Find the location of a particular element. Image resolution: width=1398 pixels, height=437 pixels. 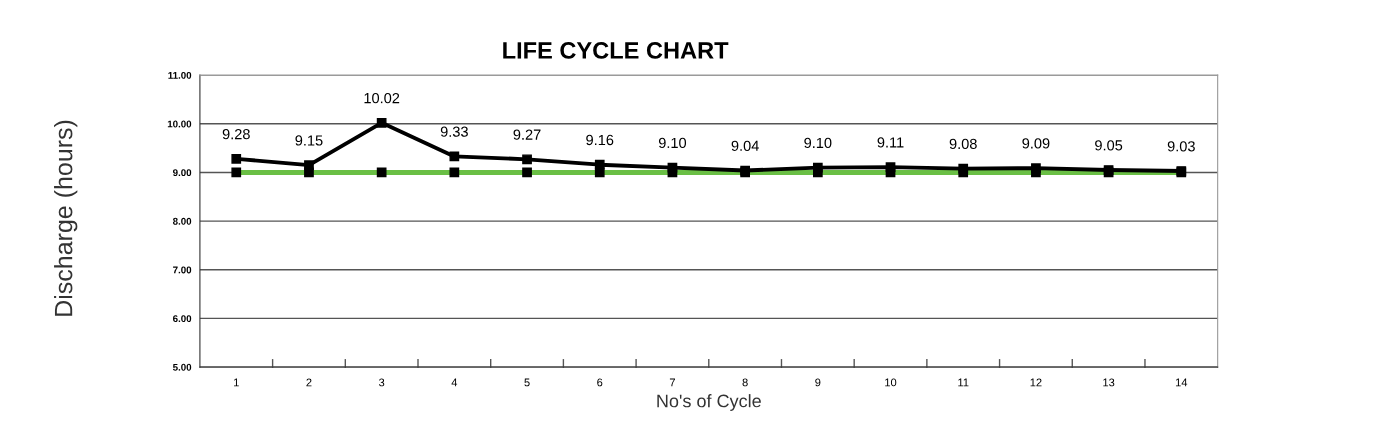

data-label: 9.08 is located at coordinates (963, 144).